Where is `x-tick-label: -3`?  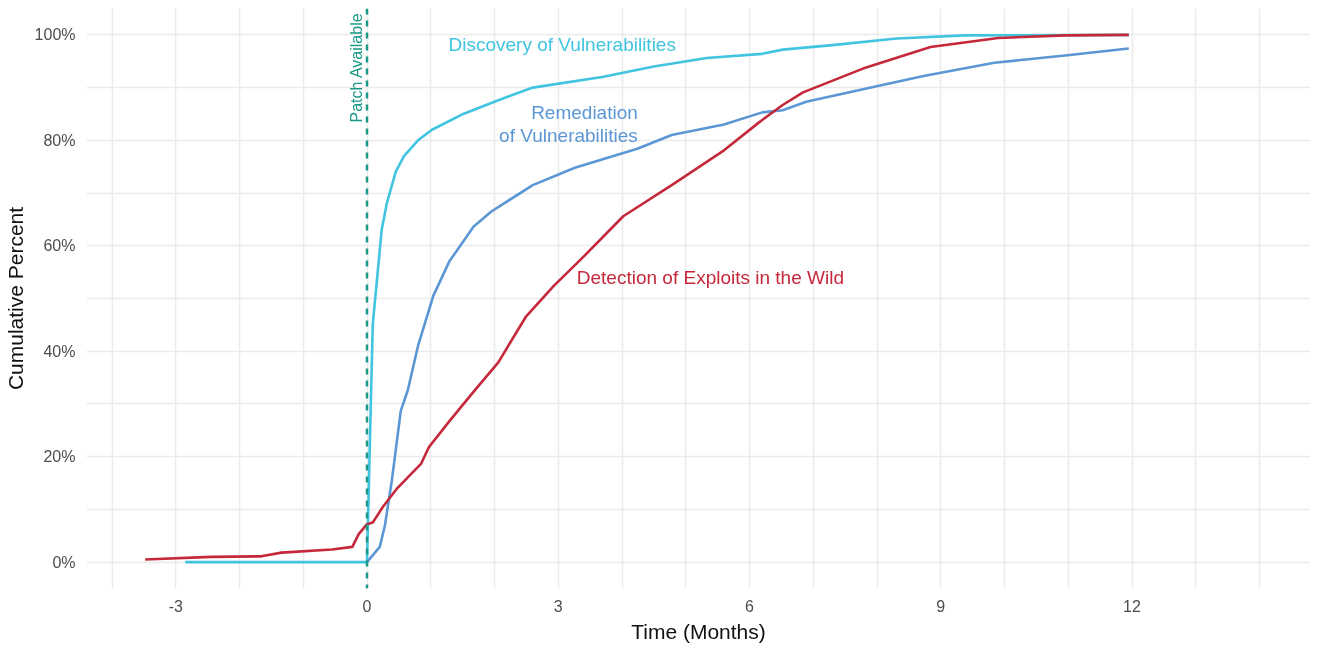
x-tick-label: -3 is located at coordinates (175, 606).